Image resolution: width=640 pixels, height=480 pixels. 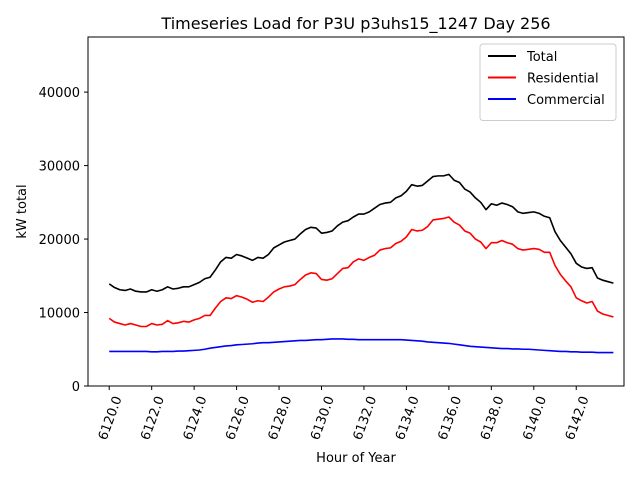 What do you see at coordinates (566, 100) in the screenshot?
I see `legend-label-commercial: Commercial` at bounding box center [566, 100].